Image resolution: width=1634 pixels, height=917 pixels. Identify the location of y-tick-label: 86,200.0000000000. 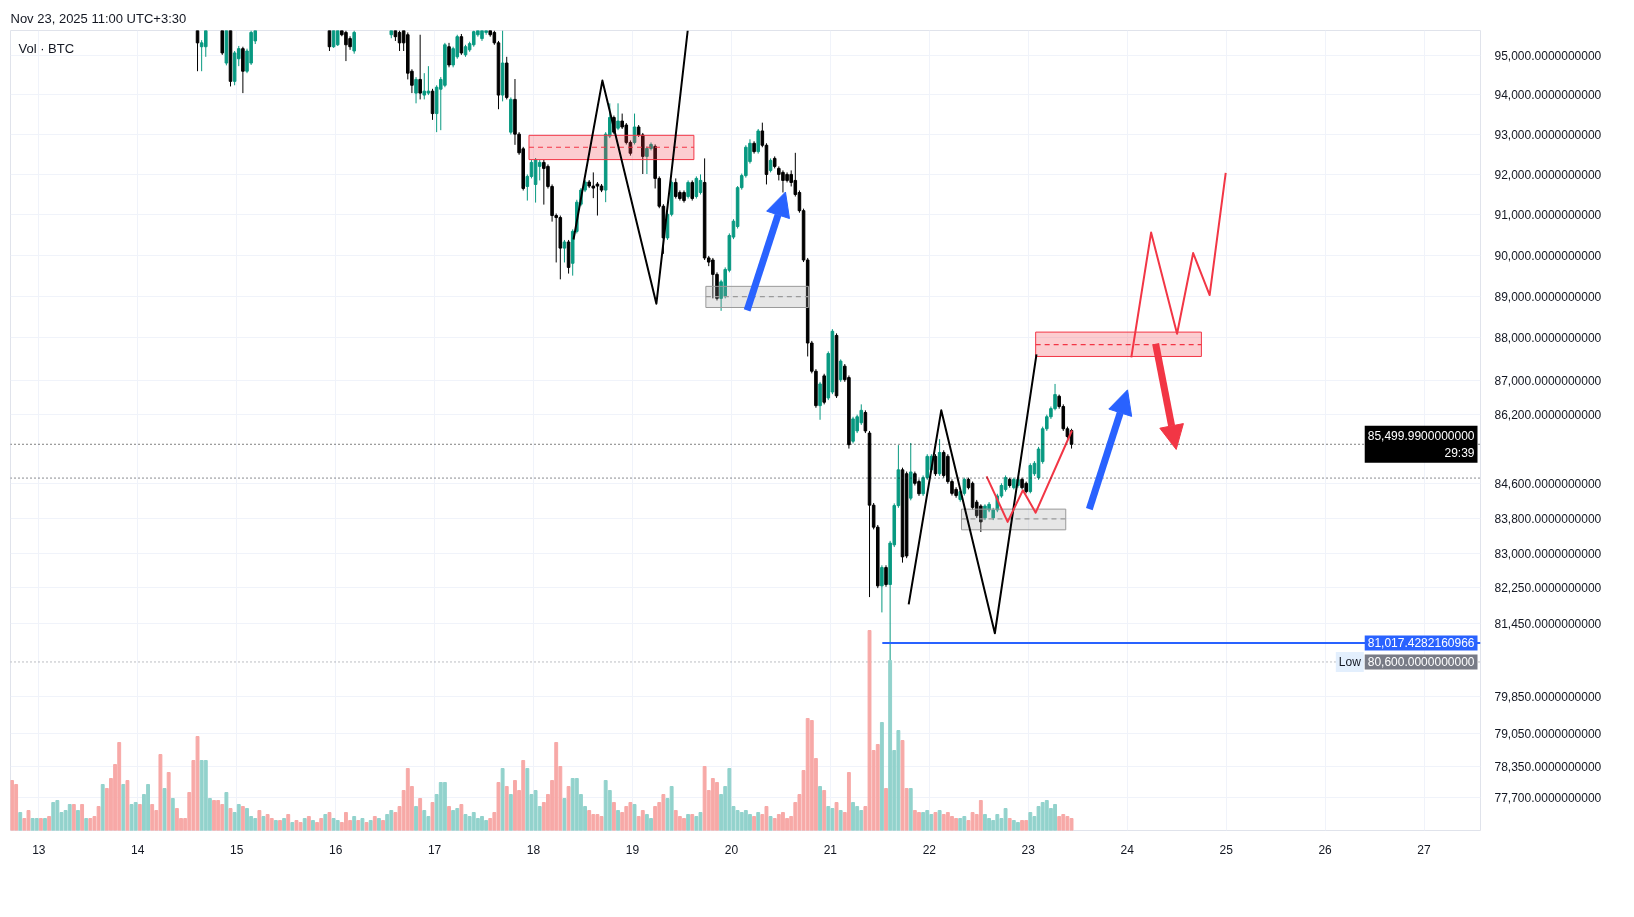
(1548, 414).